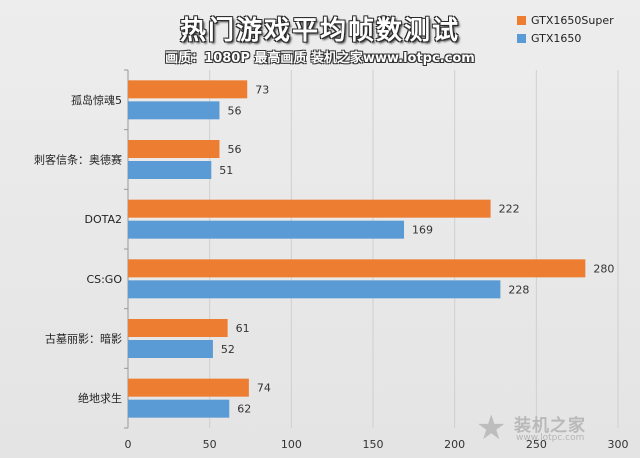  Describe the element at coordinates (234, 110) in the screenshot. I see `data-label-base: 56` at that location.